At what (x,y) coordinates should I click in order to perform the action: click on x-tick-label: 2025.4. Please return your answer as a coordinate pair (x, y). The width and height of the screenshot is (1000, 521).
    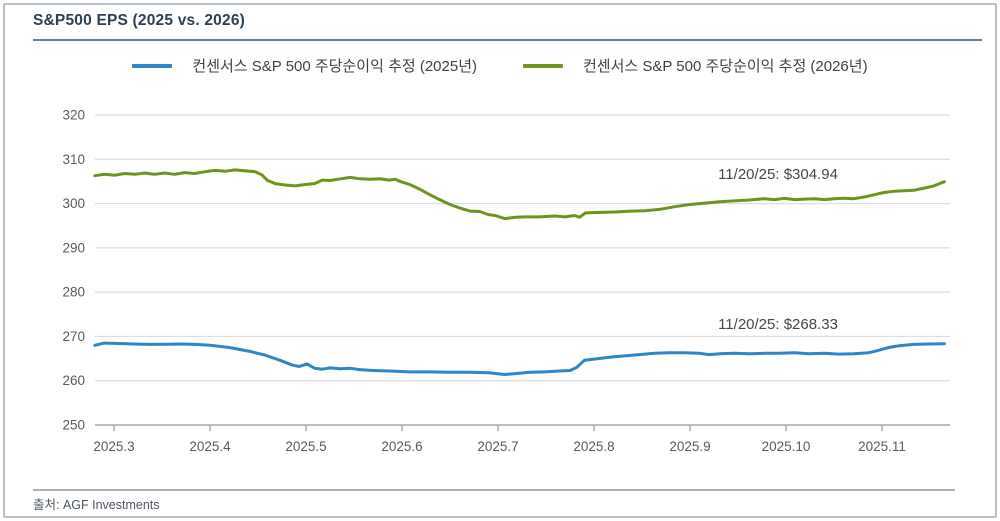
    Looking at the image, I should click on (210, 446).